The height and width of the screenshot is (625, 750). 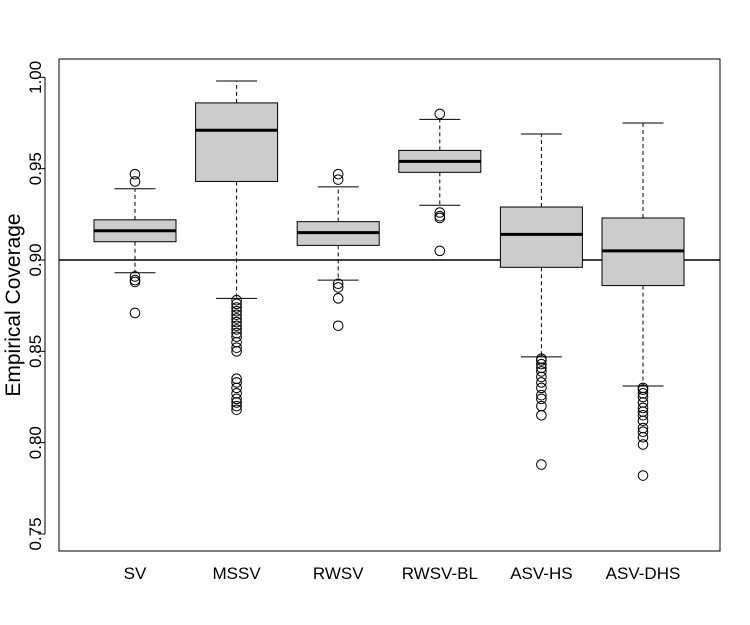 I want to click on y-axis: 0.75 0.80 0.85 0.90 0.95 1.00, so click(x=36, y=306).